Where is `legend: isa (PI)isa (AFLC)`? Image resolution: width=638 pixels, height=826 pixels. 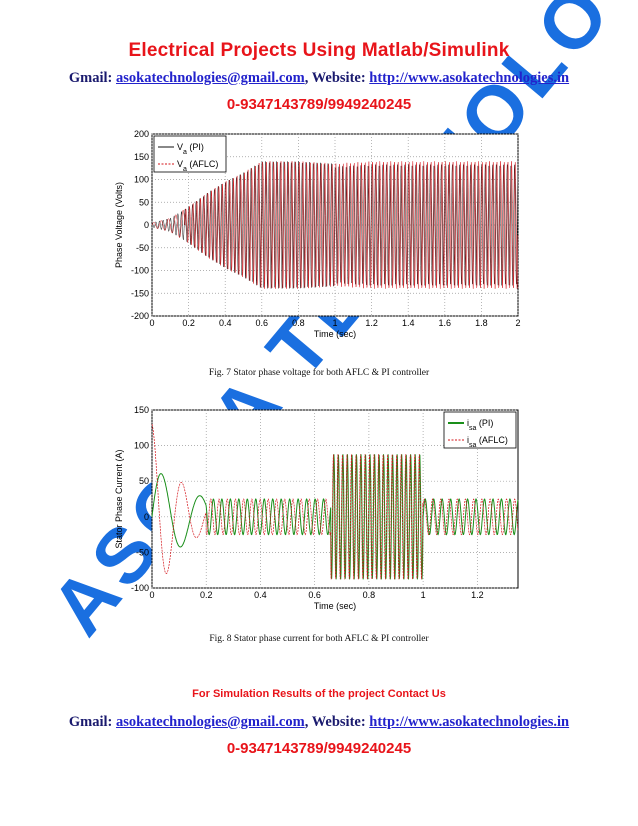
legend: isa (PI)isa (AFLC) is located at coordinates (480, 430).